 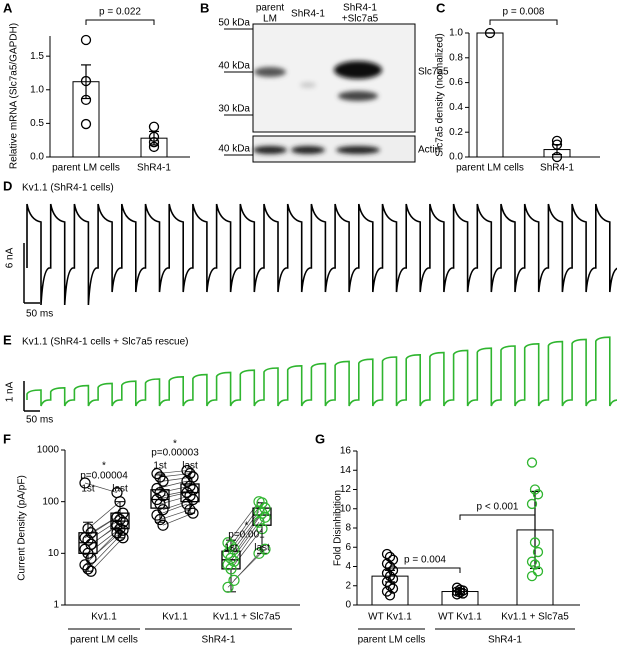 What do you see at coordinates (10, 391) in the screenshot?
I see `scale-label: 1 nA` at bounding box center [10, 391].